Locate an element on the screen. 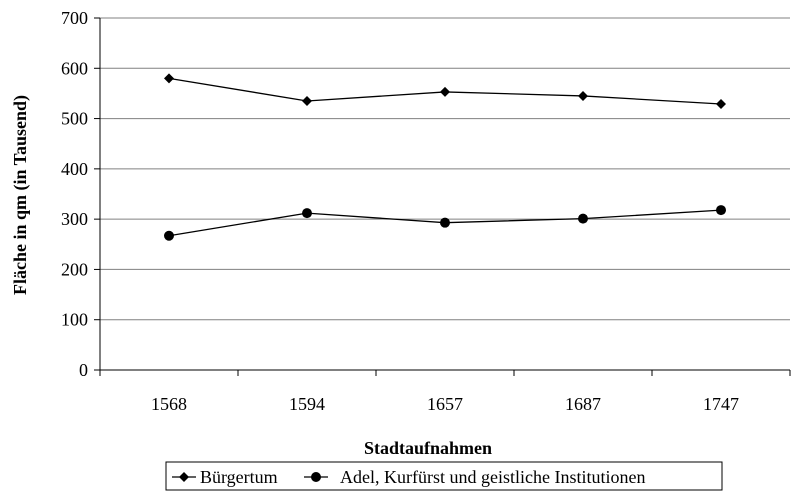 Image resolution: width=800 pixels, height=496 pixels. x-tick-label: 1687 is located at coordinates (583, 404).